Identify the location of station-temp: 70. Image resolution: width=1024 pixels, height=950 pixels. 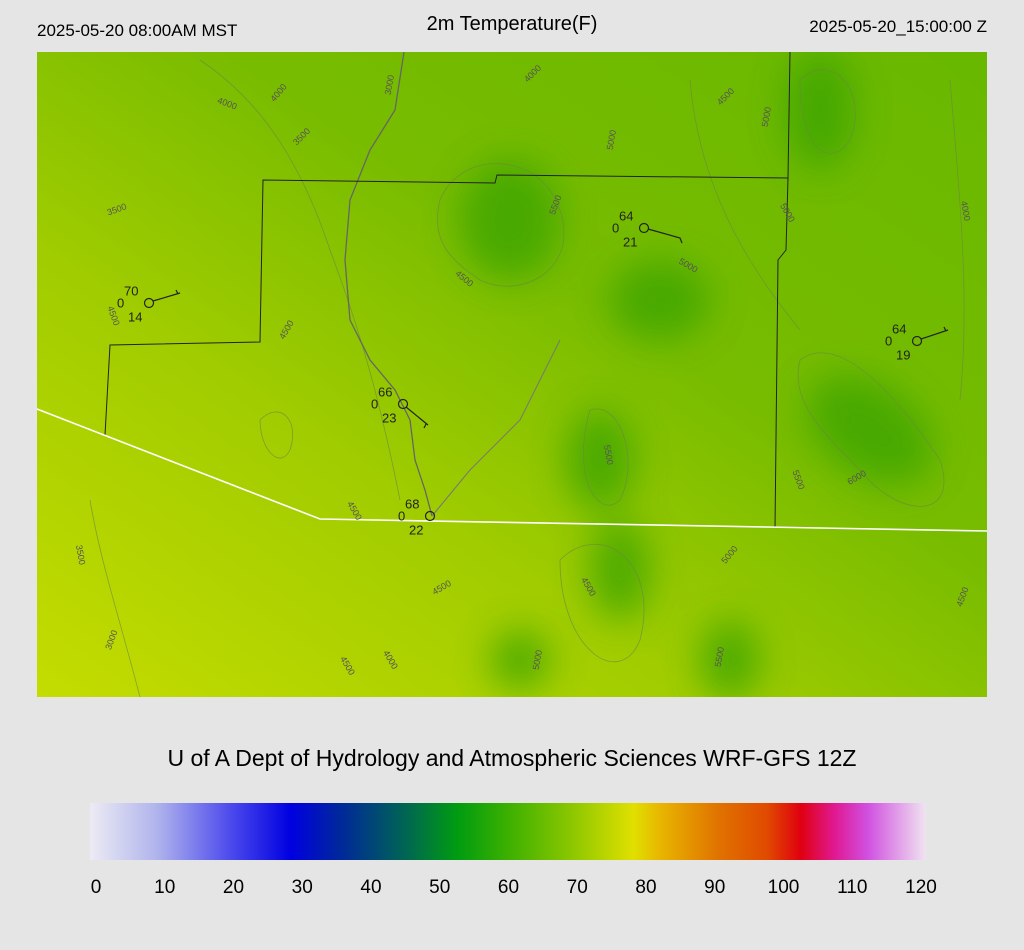
(131, 290).